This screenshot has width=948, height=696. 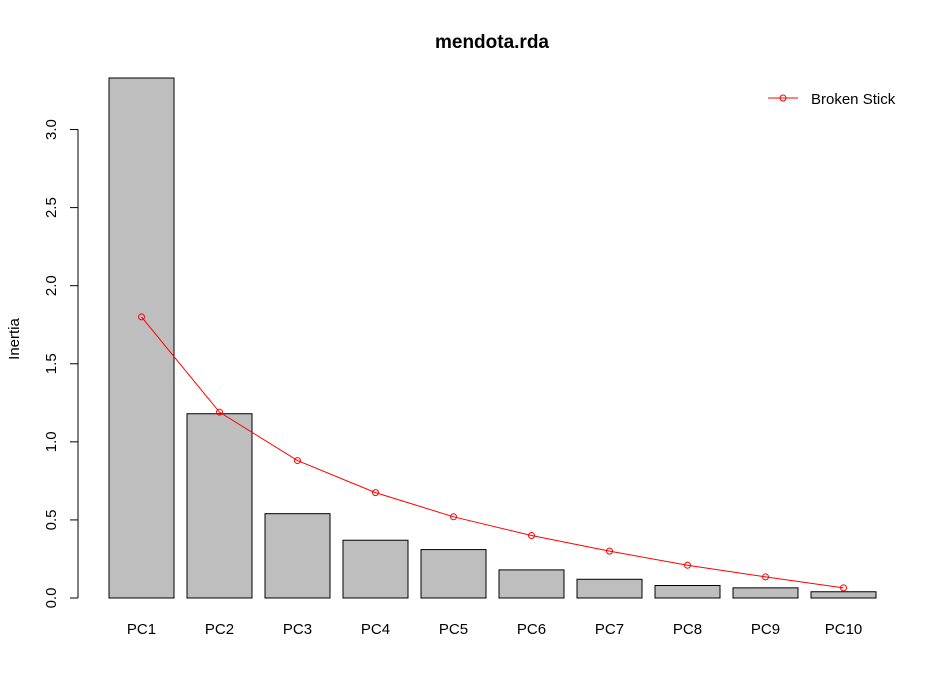 I want to click on y-tick-label: 0.5, so click(x=51, y=519).